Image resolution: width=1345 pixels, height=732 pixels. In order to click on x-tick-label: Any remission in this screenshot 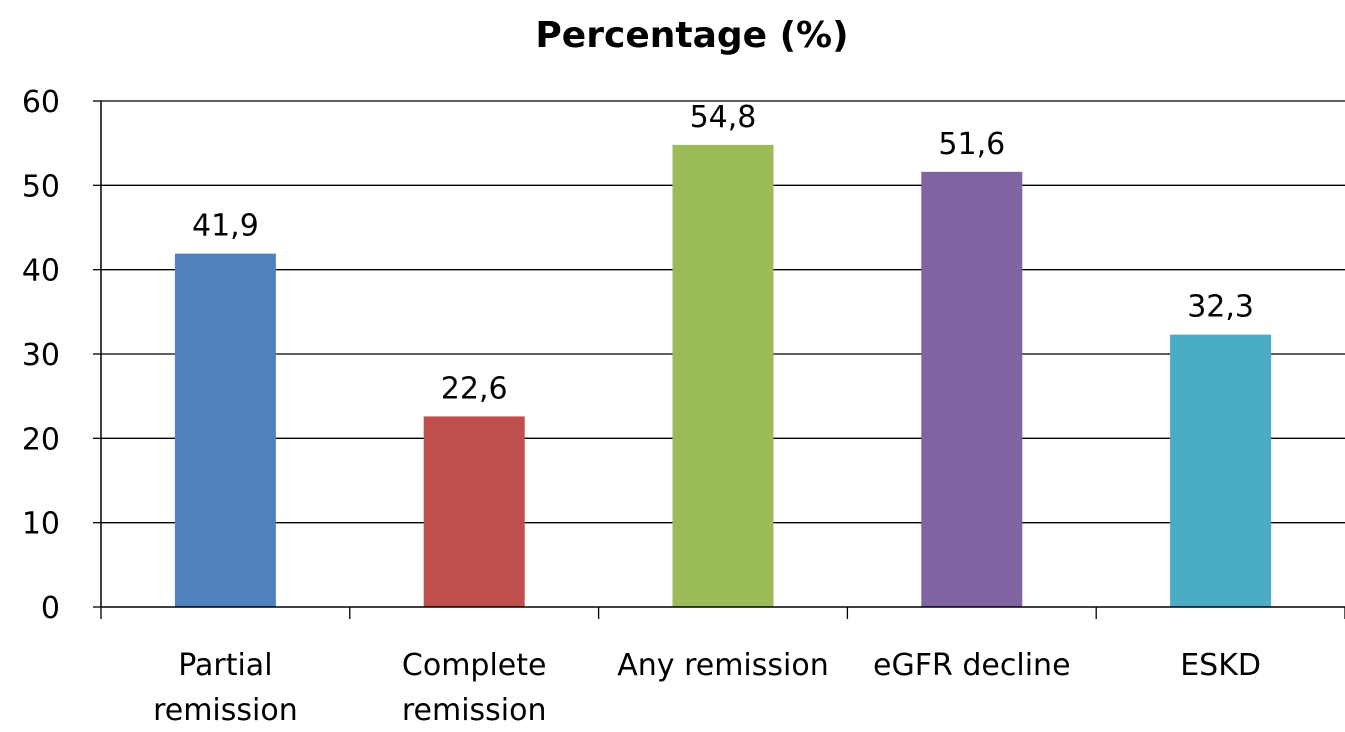, I will do `click(722, 665)`.